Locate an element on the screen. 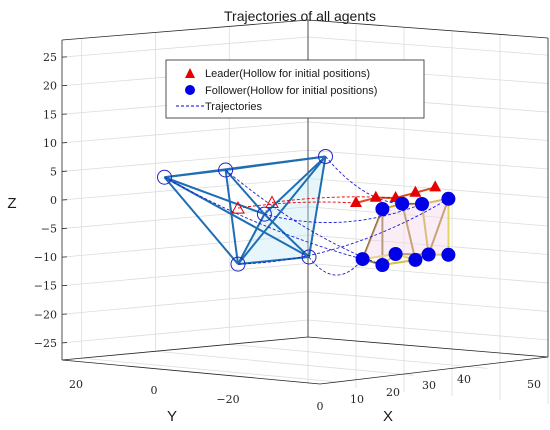 The image size is (550, 430). legend-trajectory-label: Trajectories is located at coordinates (234, 107).